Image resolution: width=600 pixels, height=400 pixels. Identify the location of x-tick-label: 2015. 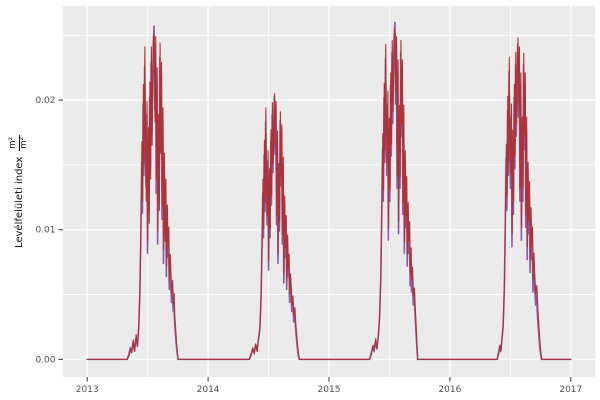
(329, 390).